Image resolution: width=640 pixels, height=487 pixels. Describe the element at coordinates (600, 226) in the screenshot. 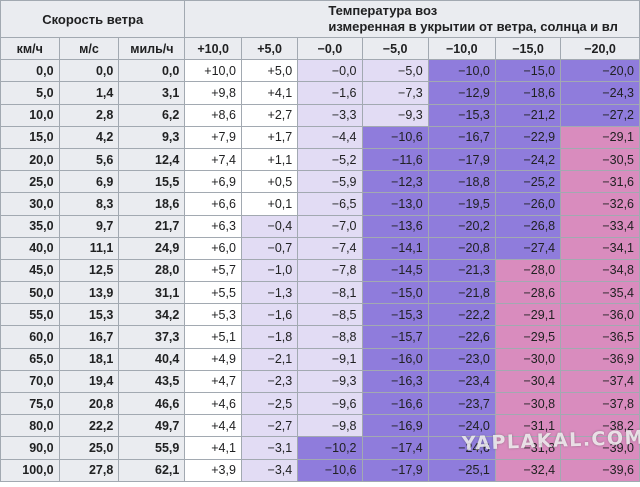

I see `temperature-cell: −33,4` at that location.